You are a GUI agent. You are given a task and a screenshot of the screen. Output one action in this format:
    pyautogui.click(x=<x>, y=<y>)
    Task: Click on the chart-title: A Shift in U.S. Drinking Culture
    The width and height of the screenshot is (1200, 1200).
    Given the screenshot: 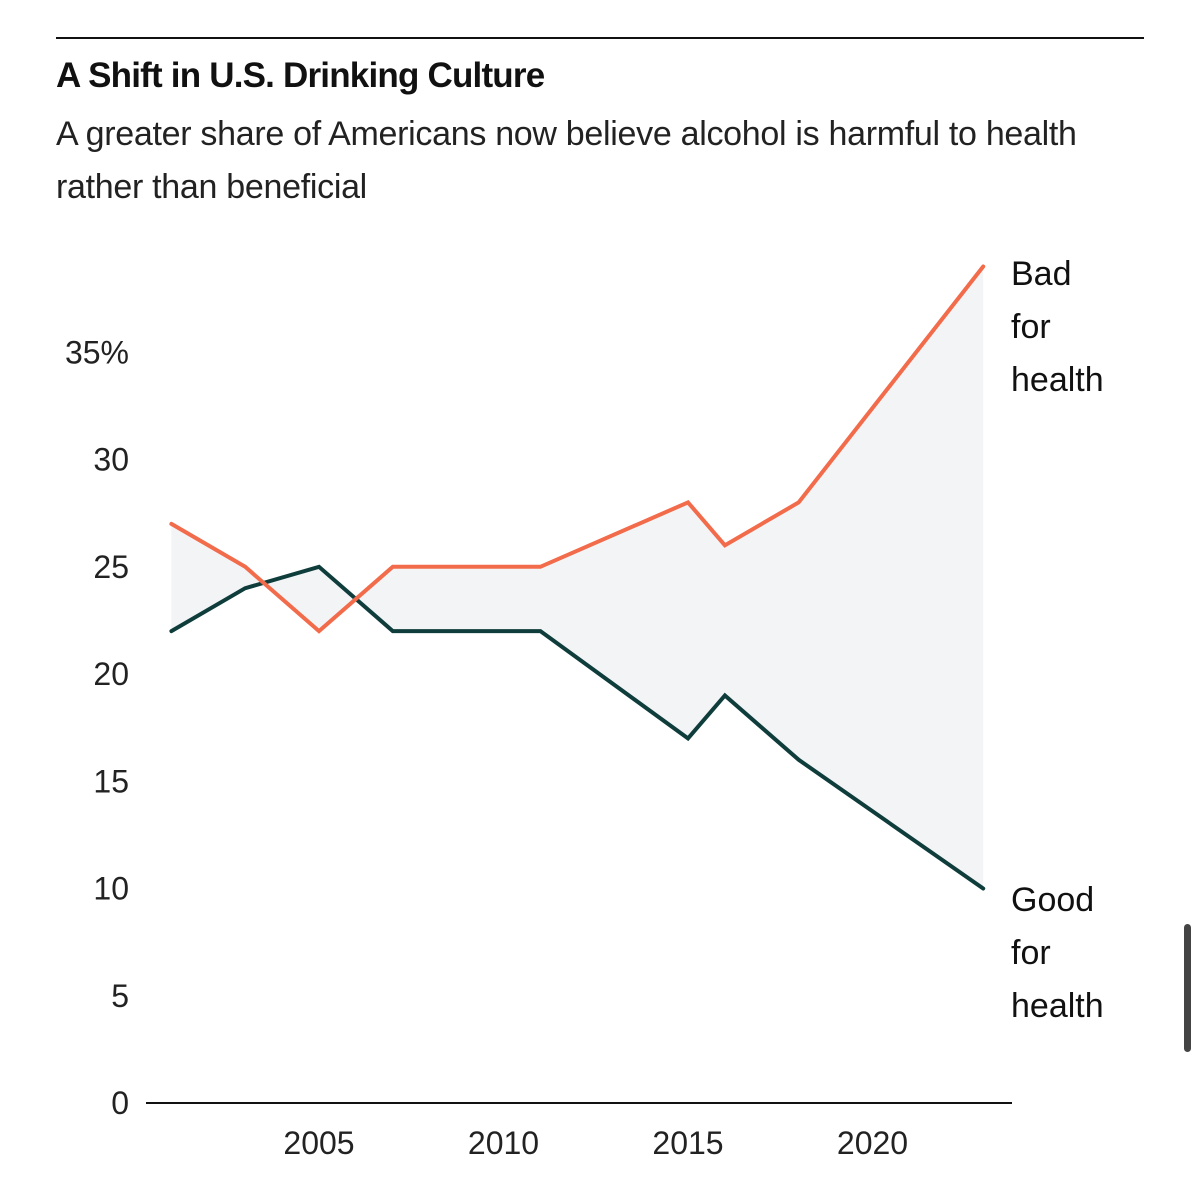 What is the action you would take?
    pyautogui.click(x=300, y=75)
    